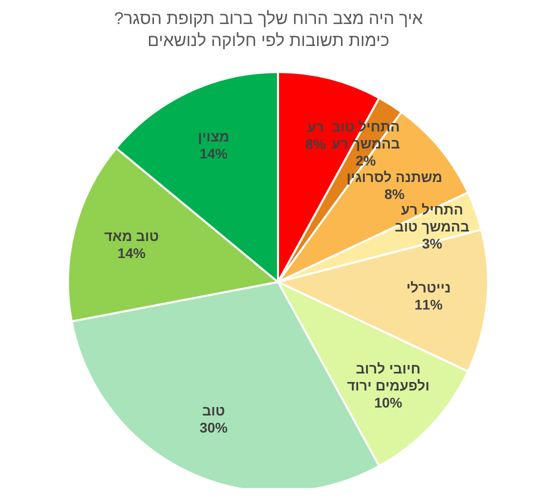  Describe the element at coordinates (428, 288) in the screenshot. I see `slice-label: נייטרלי` at that location.